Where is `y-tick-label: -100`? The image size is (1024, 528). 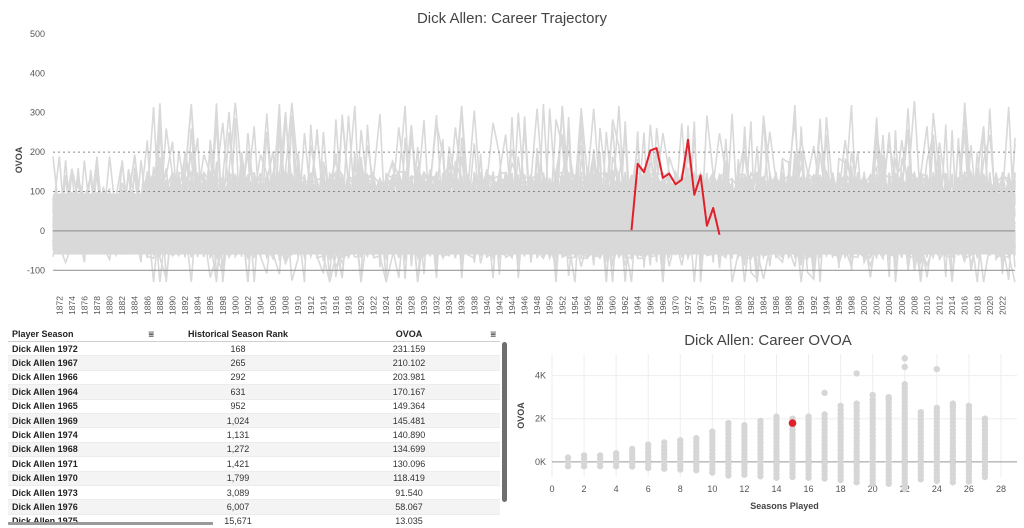
y-tick-label: -100 is located at coordinates (36, 270).